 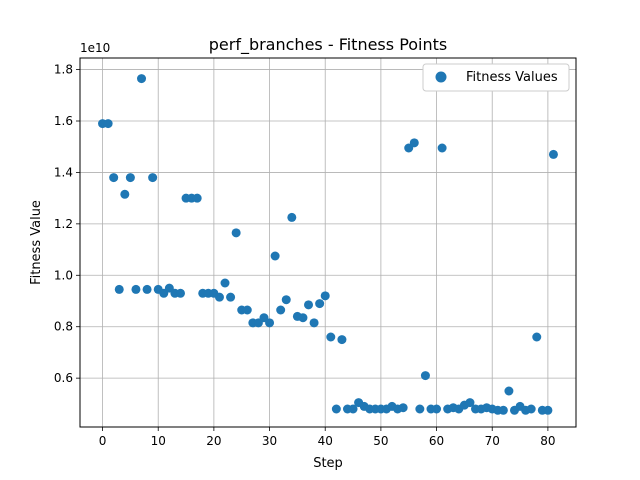 I want to click on x-tick-label: 80, so click(x=547, y=441).